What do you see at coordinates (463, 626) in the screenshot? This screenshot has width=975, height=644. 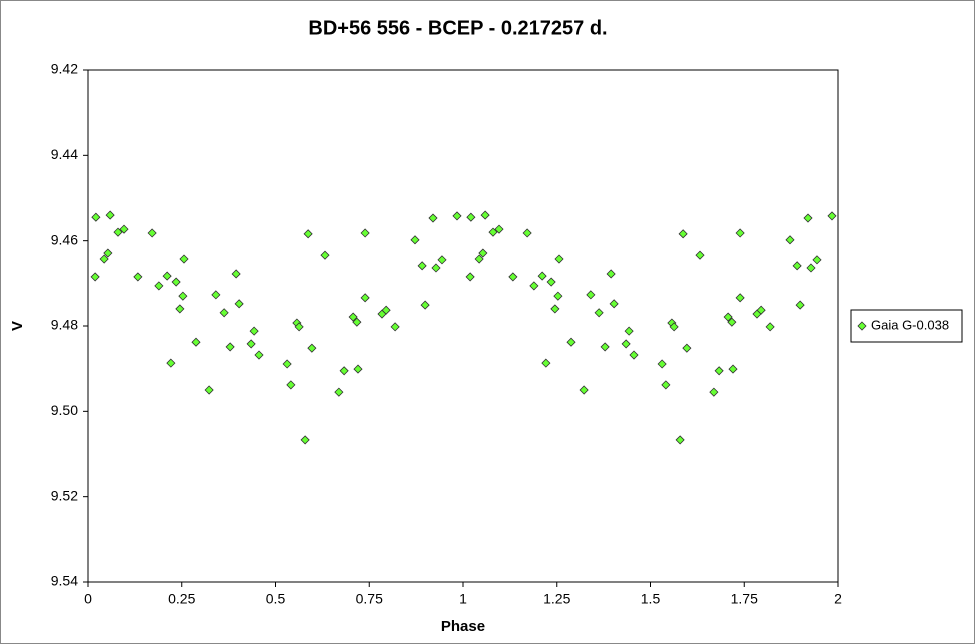 I see `x-axis-title: Phase` at bounding box center [463, 626].